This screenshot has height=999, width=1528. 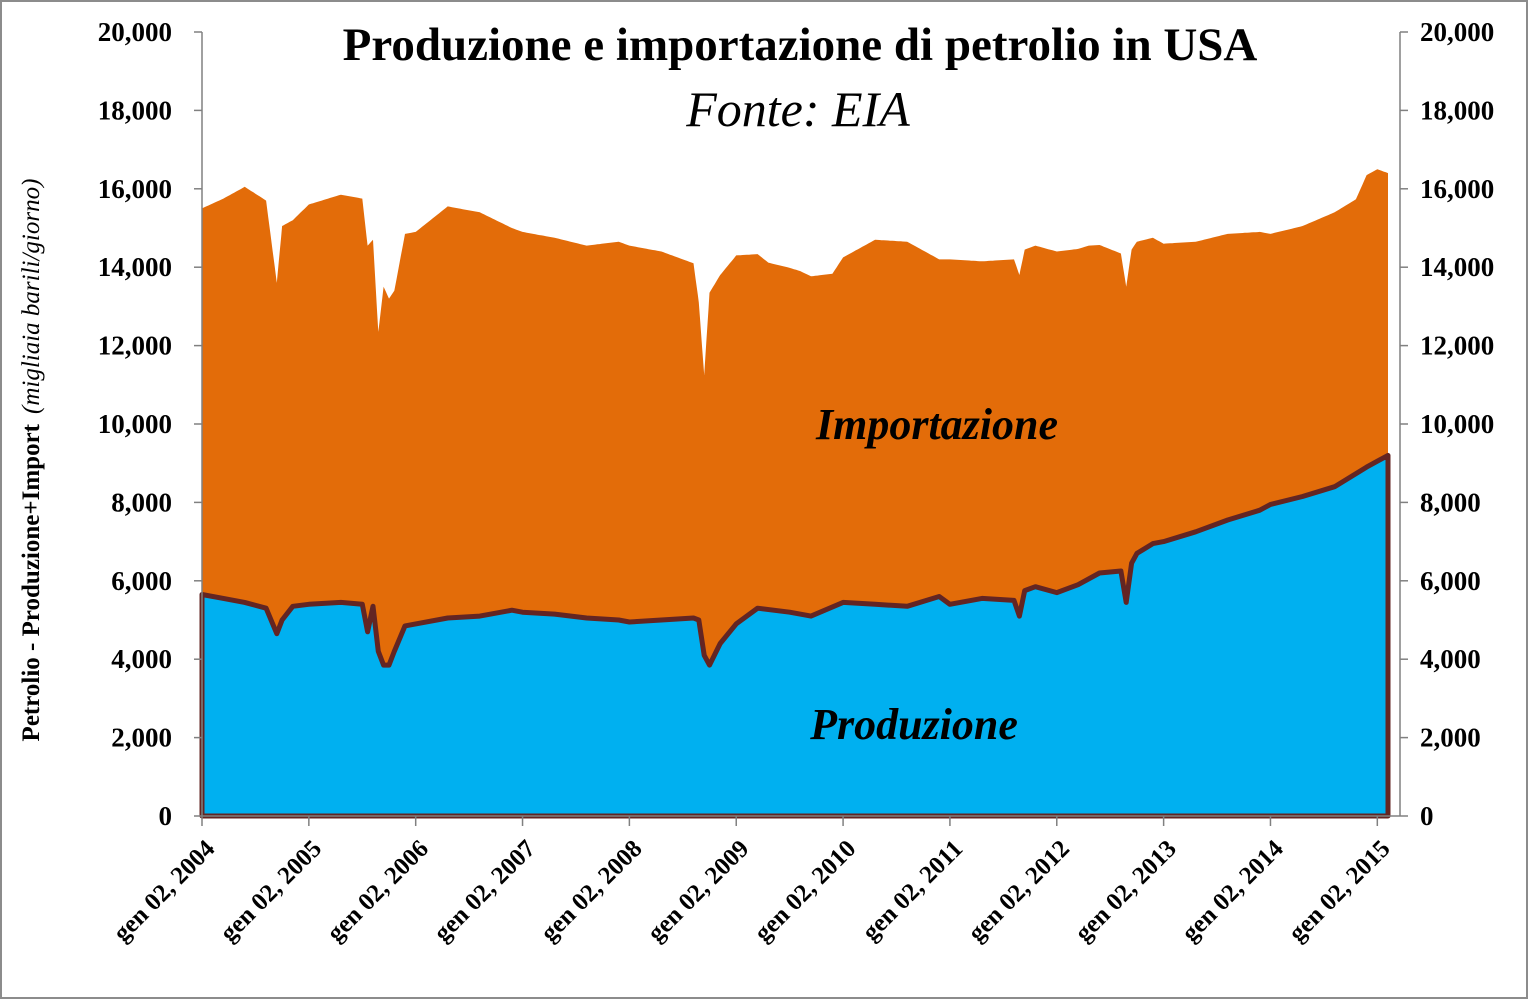 What do you see at coordinates (141, 581) in the screenshot?
I see `y-tick-left-label: 6,000` at bounding box center [141, 581].